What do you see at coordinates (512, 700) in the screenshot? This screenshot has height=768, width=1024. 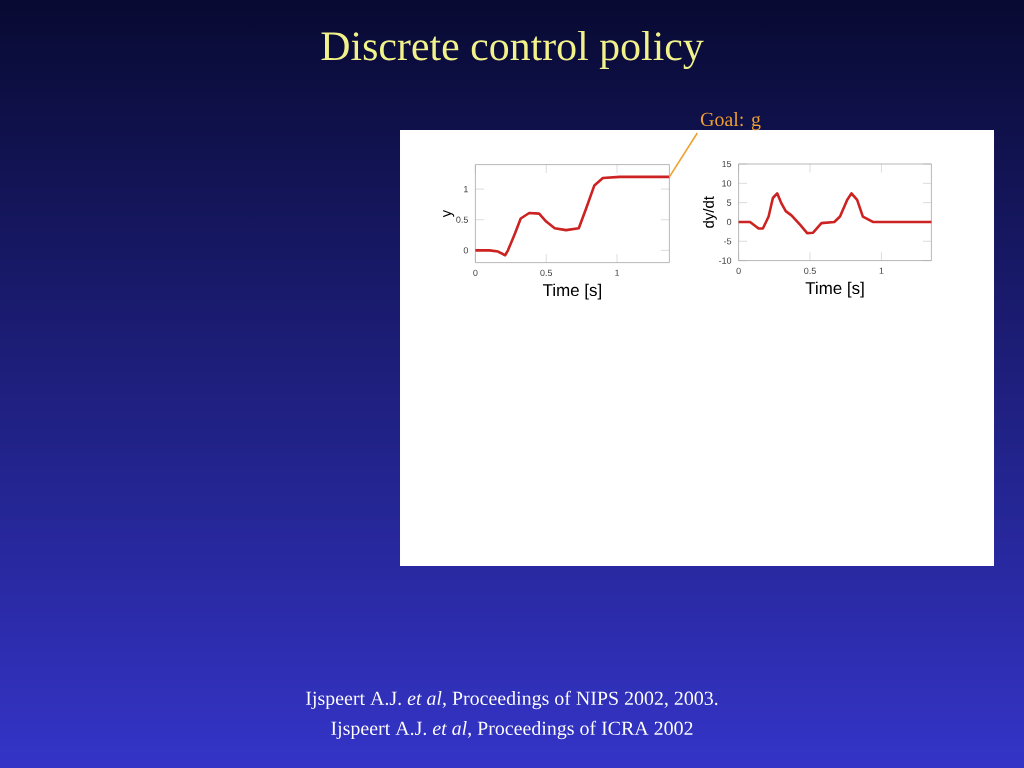 I see `text: Ijspeert A.J. et al, Proceedings of NIPS 2002, 2003.` at bounding box center [512, 700].